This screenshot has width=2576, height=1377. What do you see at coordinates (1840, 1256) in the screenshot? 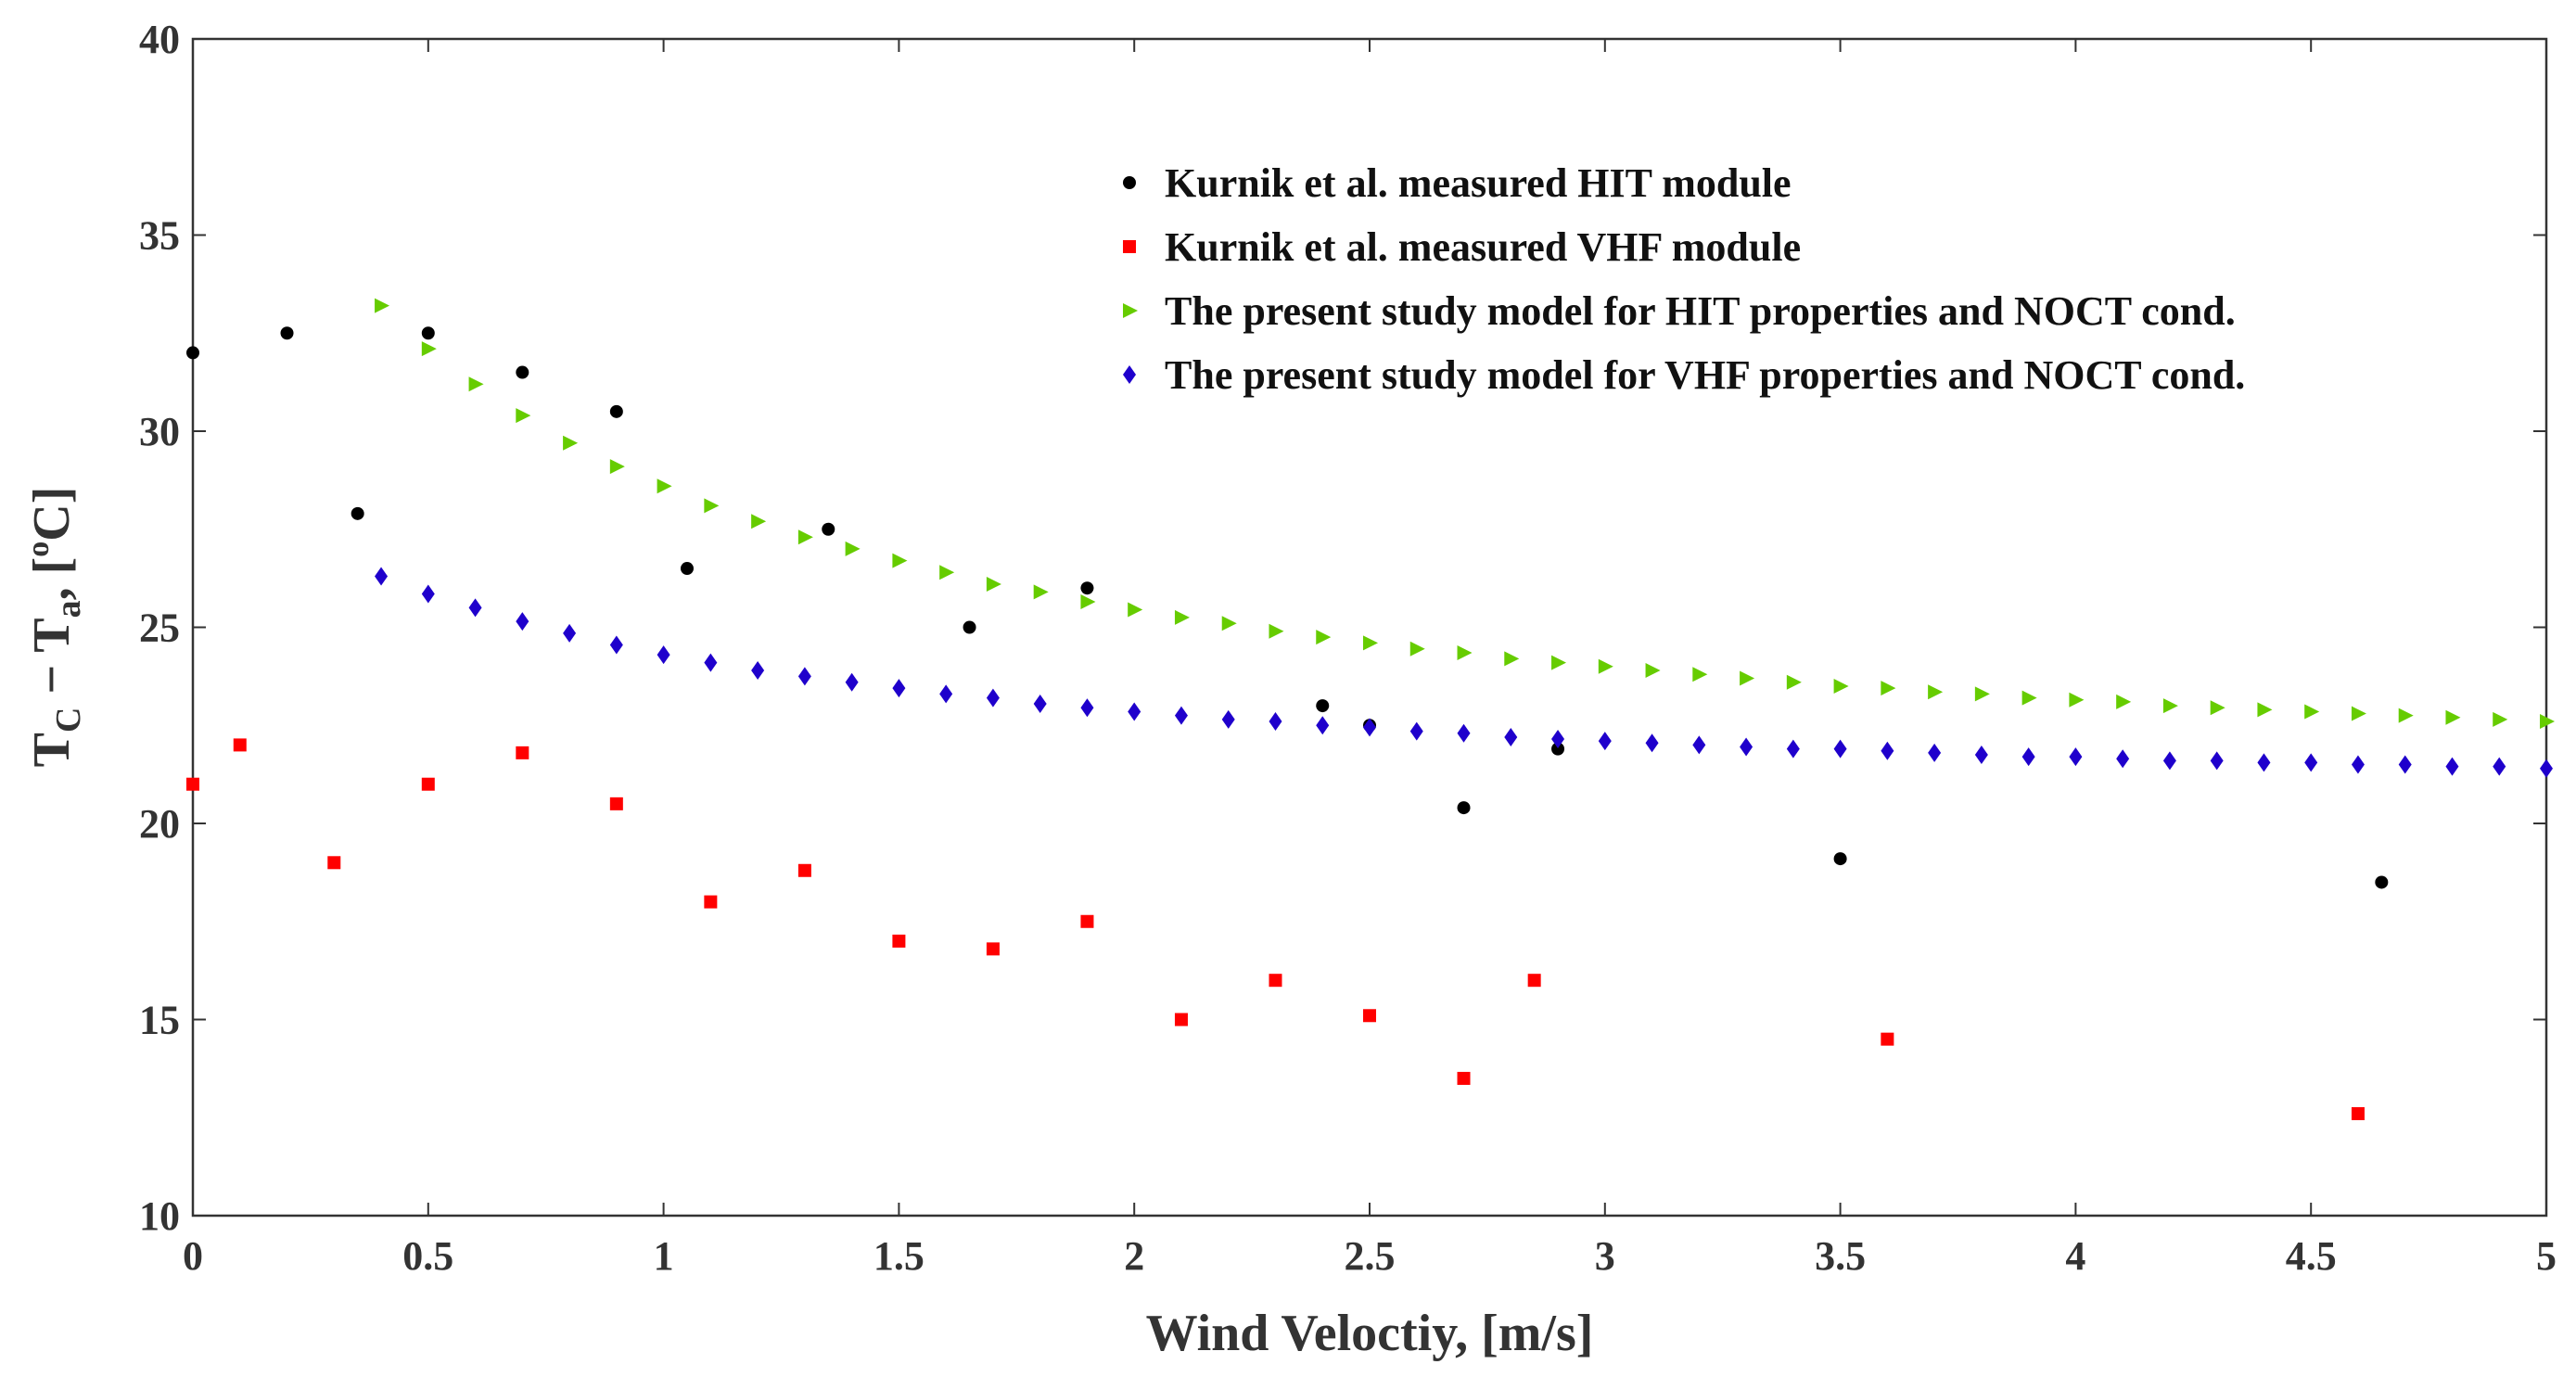
I see `x-tick-label: 3.5` at bounding box center [1840, 1256].